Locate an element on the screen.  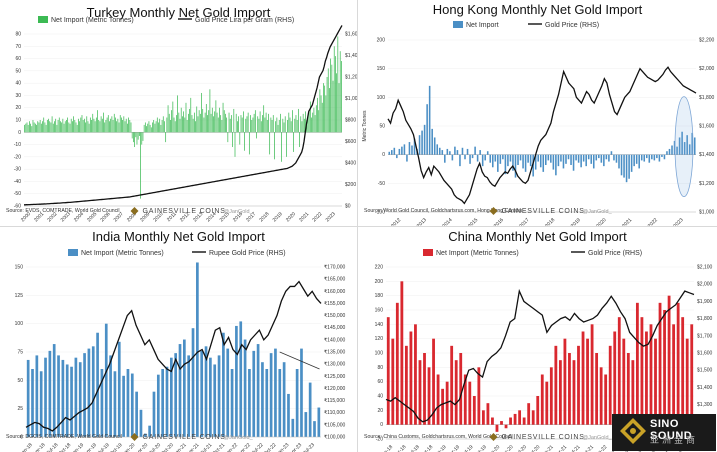
turkey-y-left-tick: 30 is located at coordinates (18, 96).